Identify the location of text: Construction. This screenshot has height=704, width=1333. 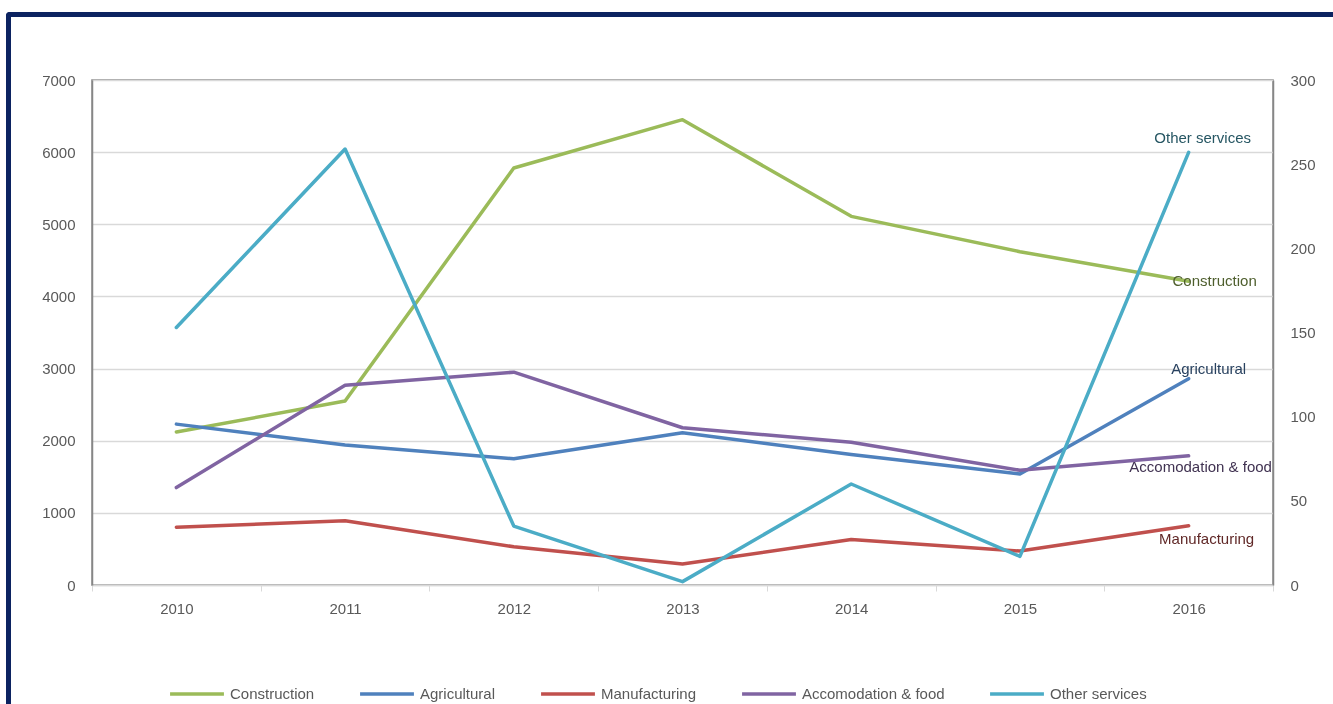
(1214, 281).